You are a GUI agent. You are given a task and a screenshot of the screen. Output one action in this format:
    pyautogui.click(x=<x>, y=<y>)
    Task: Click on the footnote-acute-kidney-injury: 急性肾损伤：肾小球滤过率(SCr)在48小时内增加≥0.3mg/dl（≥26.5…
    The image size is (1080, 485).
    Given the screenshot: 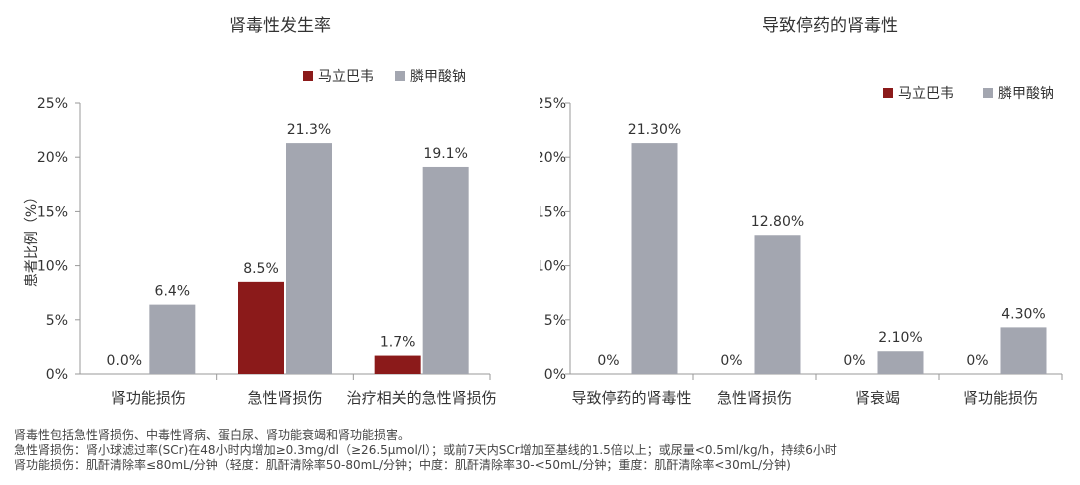 What is the action you would take?
    pyautogui.click(x=425, y=450)
    